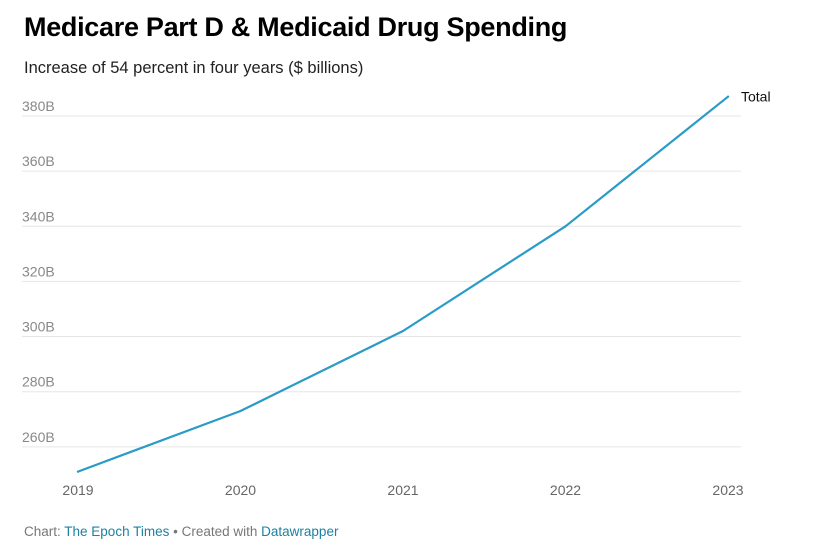 The image size is (829, 552). What do you see at coordinates (38, 106) in the screenshot?
I see `y-tick-label: 380B` at bounding box center [38, 106].